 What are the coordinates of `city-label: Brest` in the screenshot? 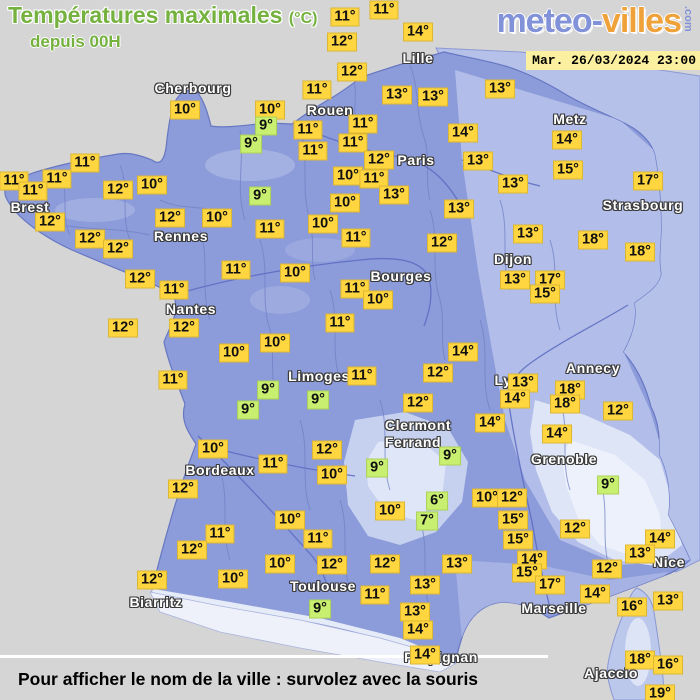 It's located at (30, 207).